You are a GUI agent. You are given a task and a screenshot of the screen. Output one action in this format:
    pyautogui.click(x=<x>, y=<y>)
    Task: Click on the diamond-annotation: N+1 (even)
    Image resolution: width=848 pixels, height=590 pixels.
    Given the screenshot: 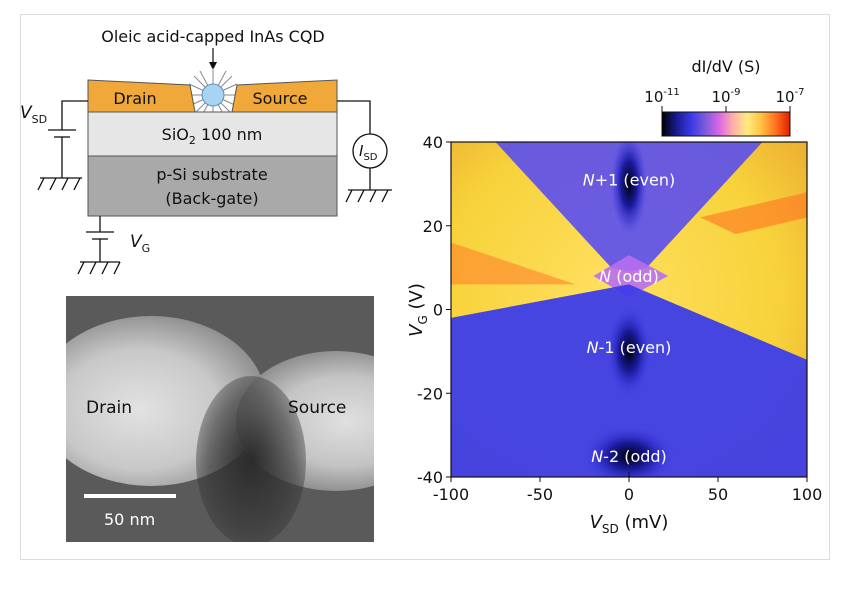 What is the action you would take?
    pyautogui.click(x=629, y=180)
    